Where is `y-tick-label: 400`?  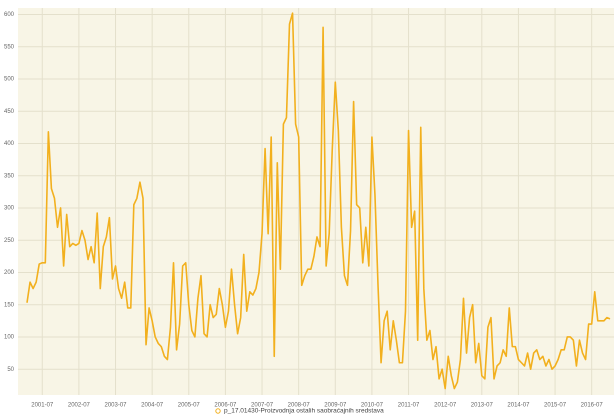 y-tick-label: 400 is located at coordinates (9, 144).